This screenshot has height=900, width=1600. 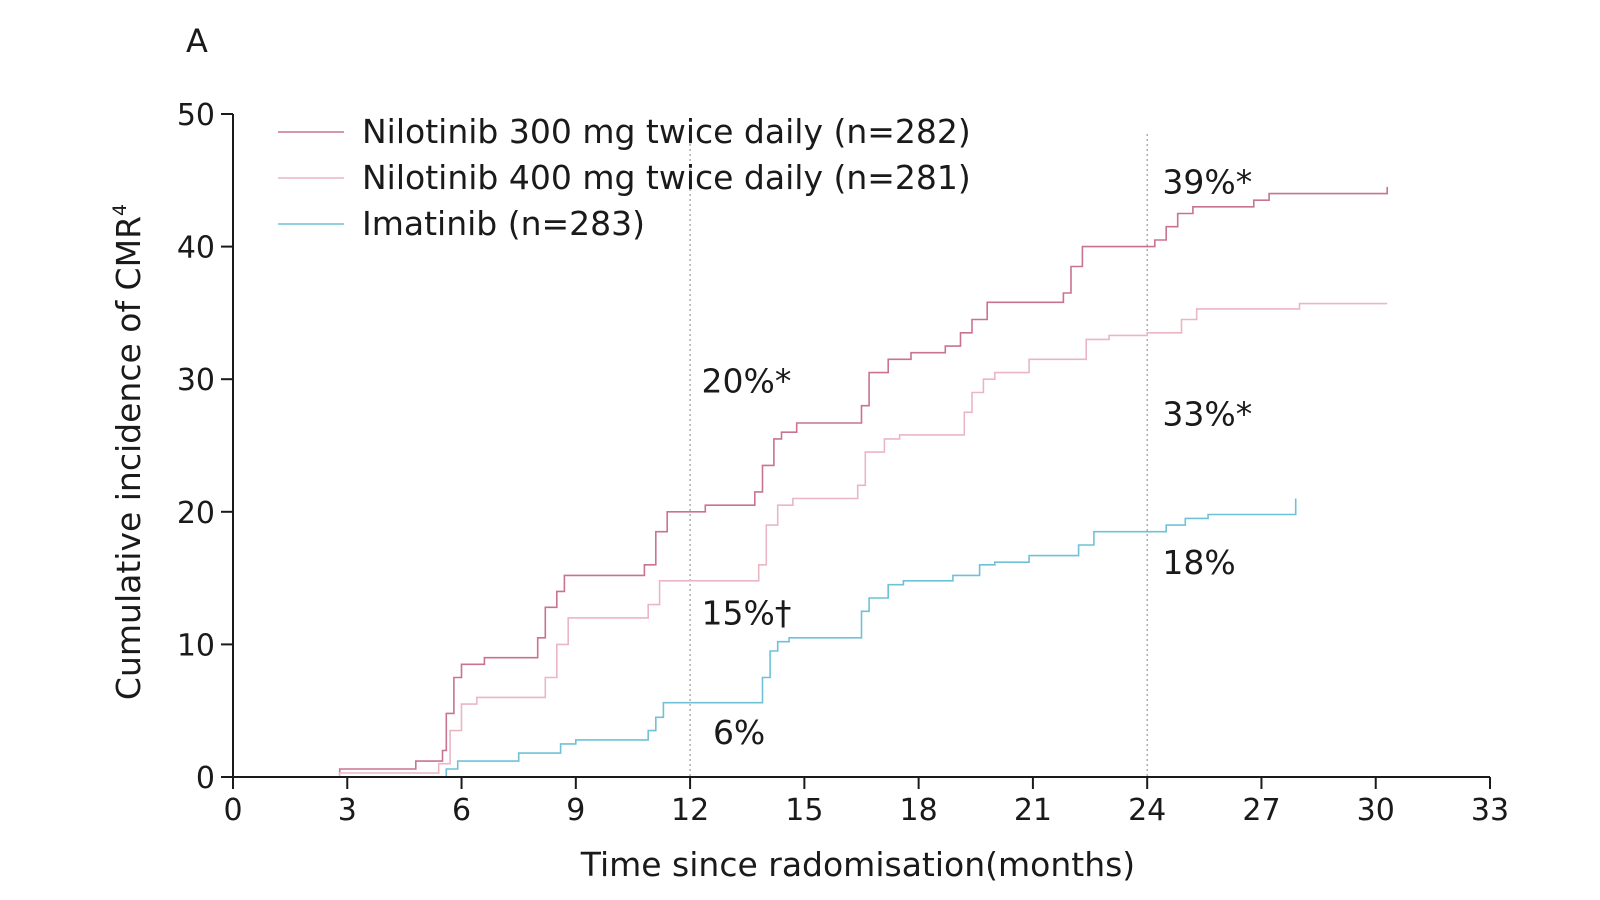 What do you see at coordinates (196, 380) in the screenshot?
I see `y-tick-label: 30` at bounding box center [196, 380].